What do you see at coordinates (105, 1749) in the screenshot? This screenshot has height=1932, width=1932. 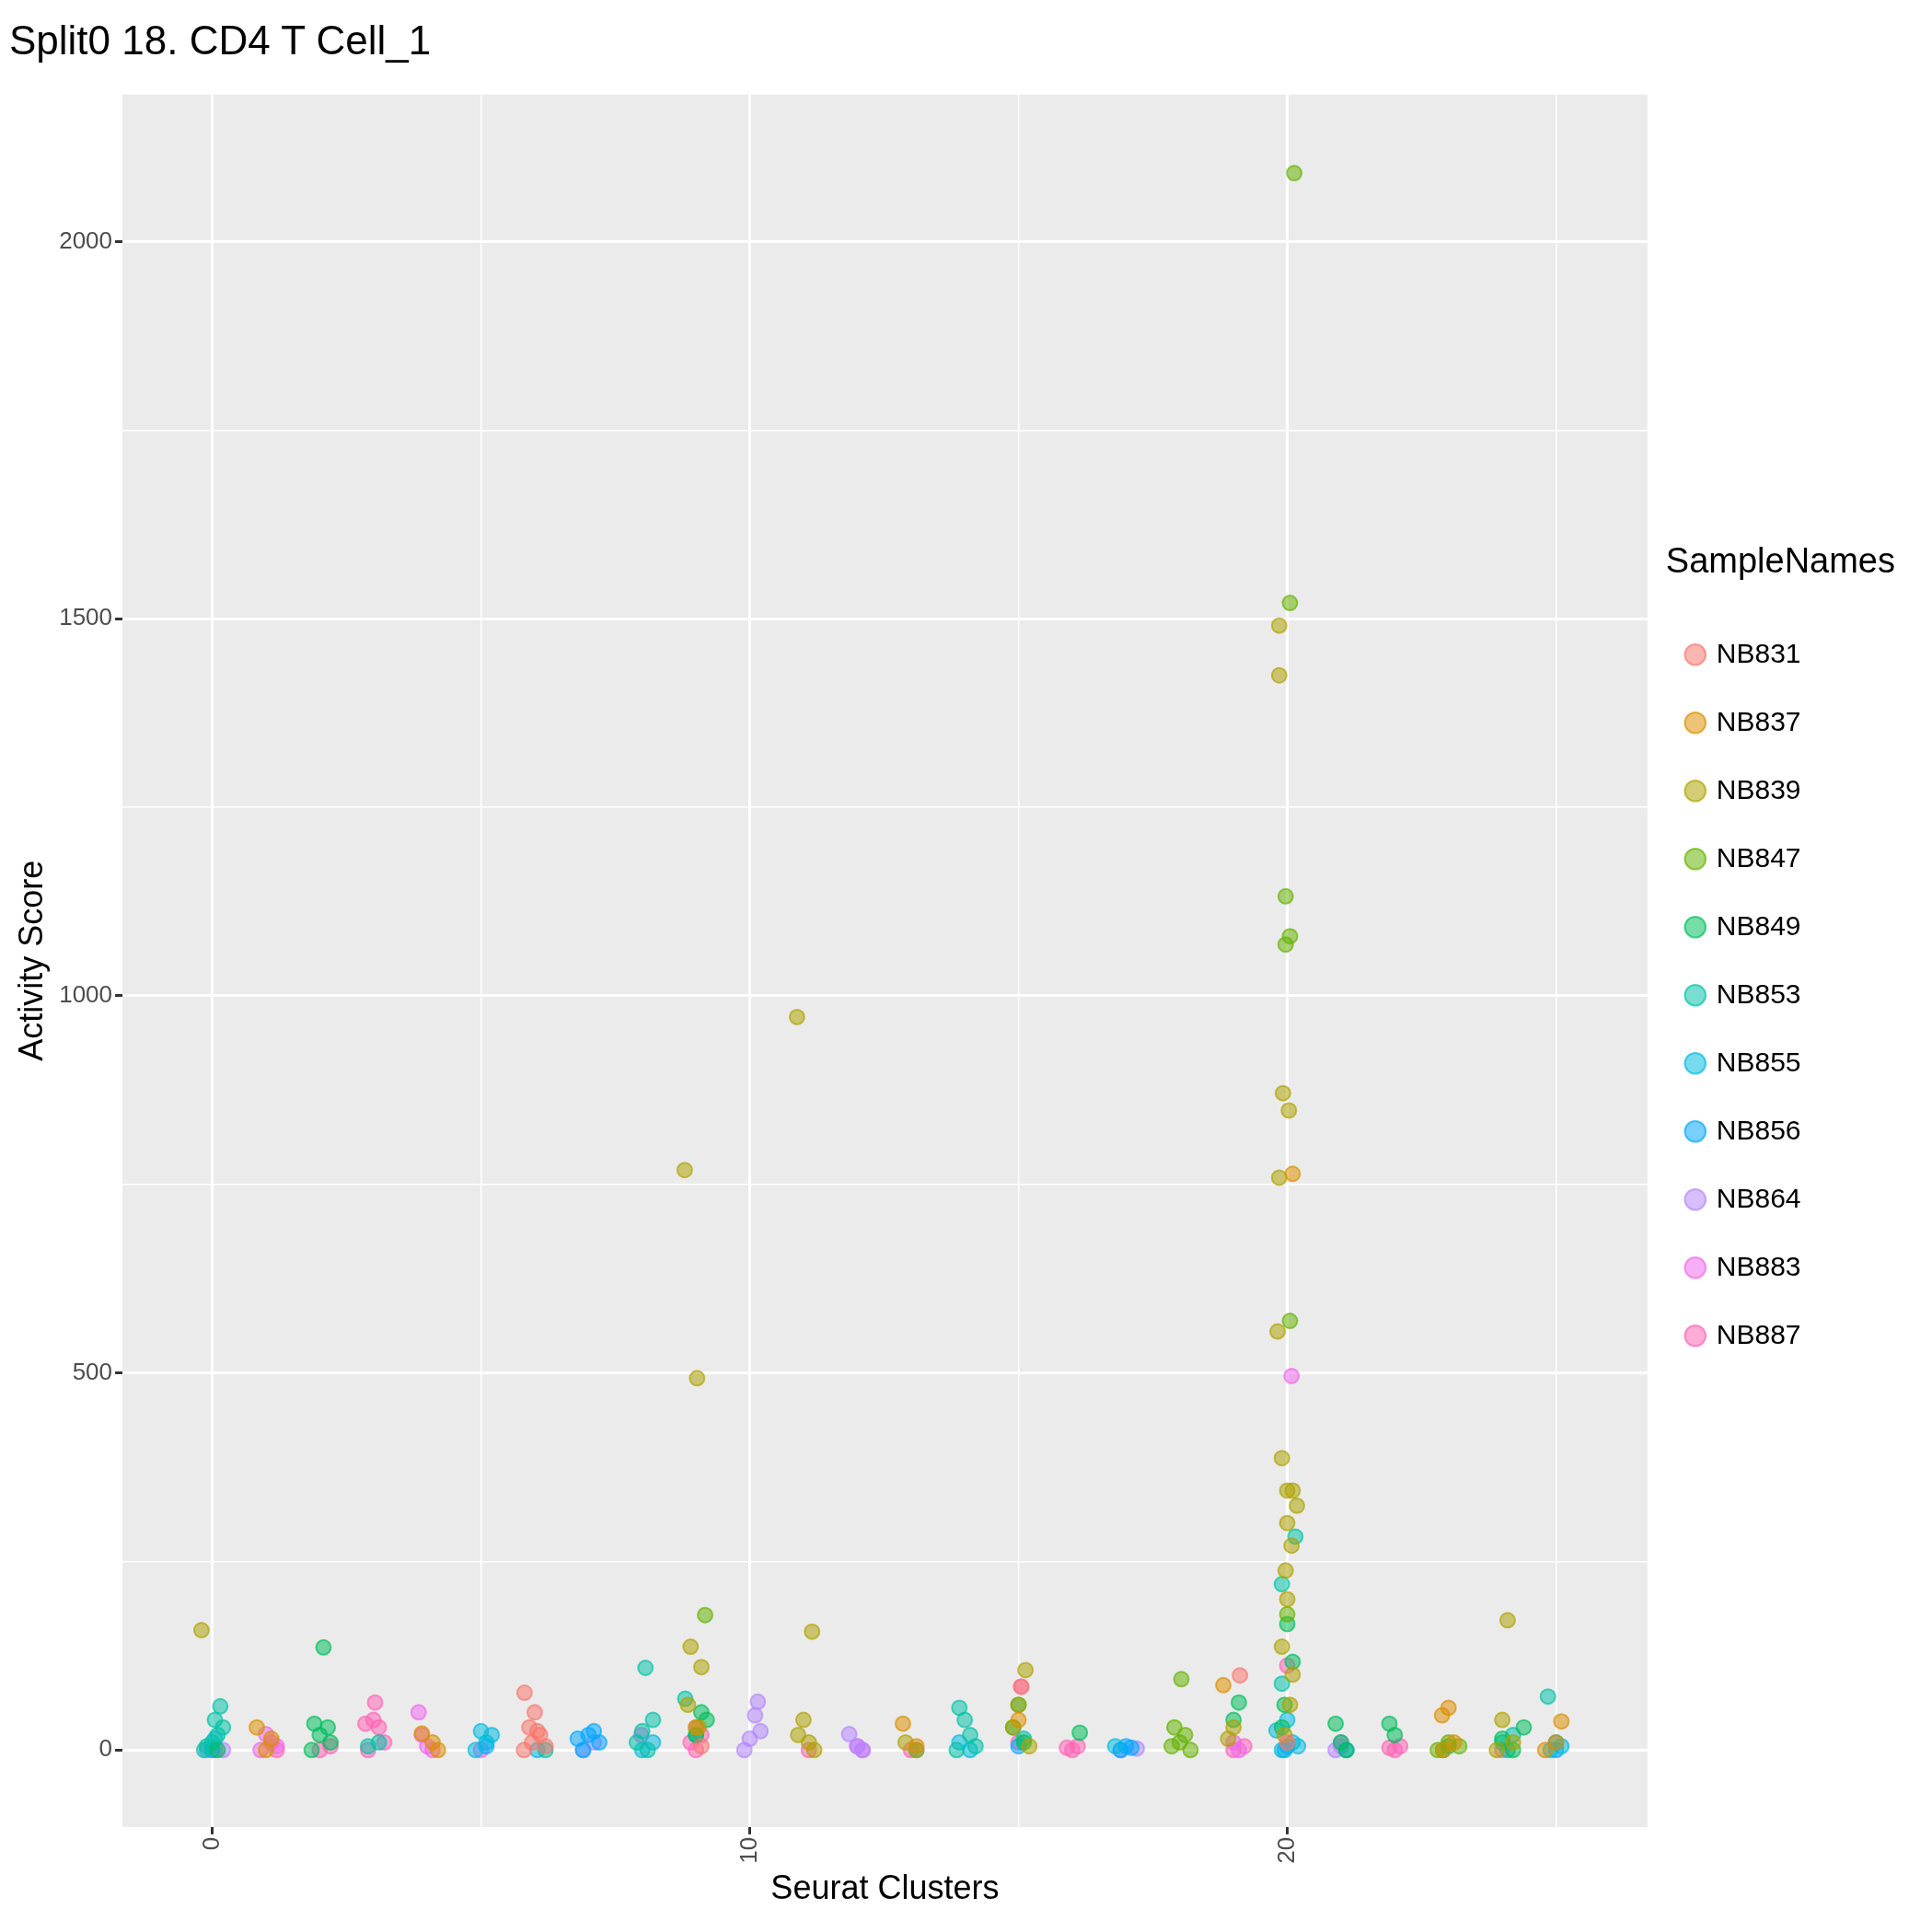 I see `y-tick-label: 0` at bounding box center [105, 1749].